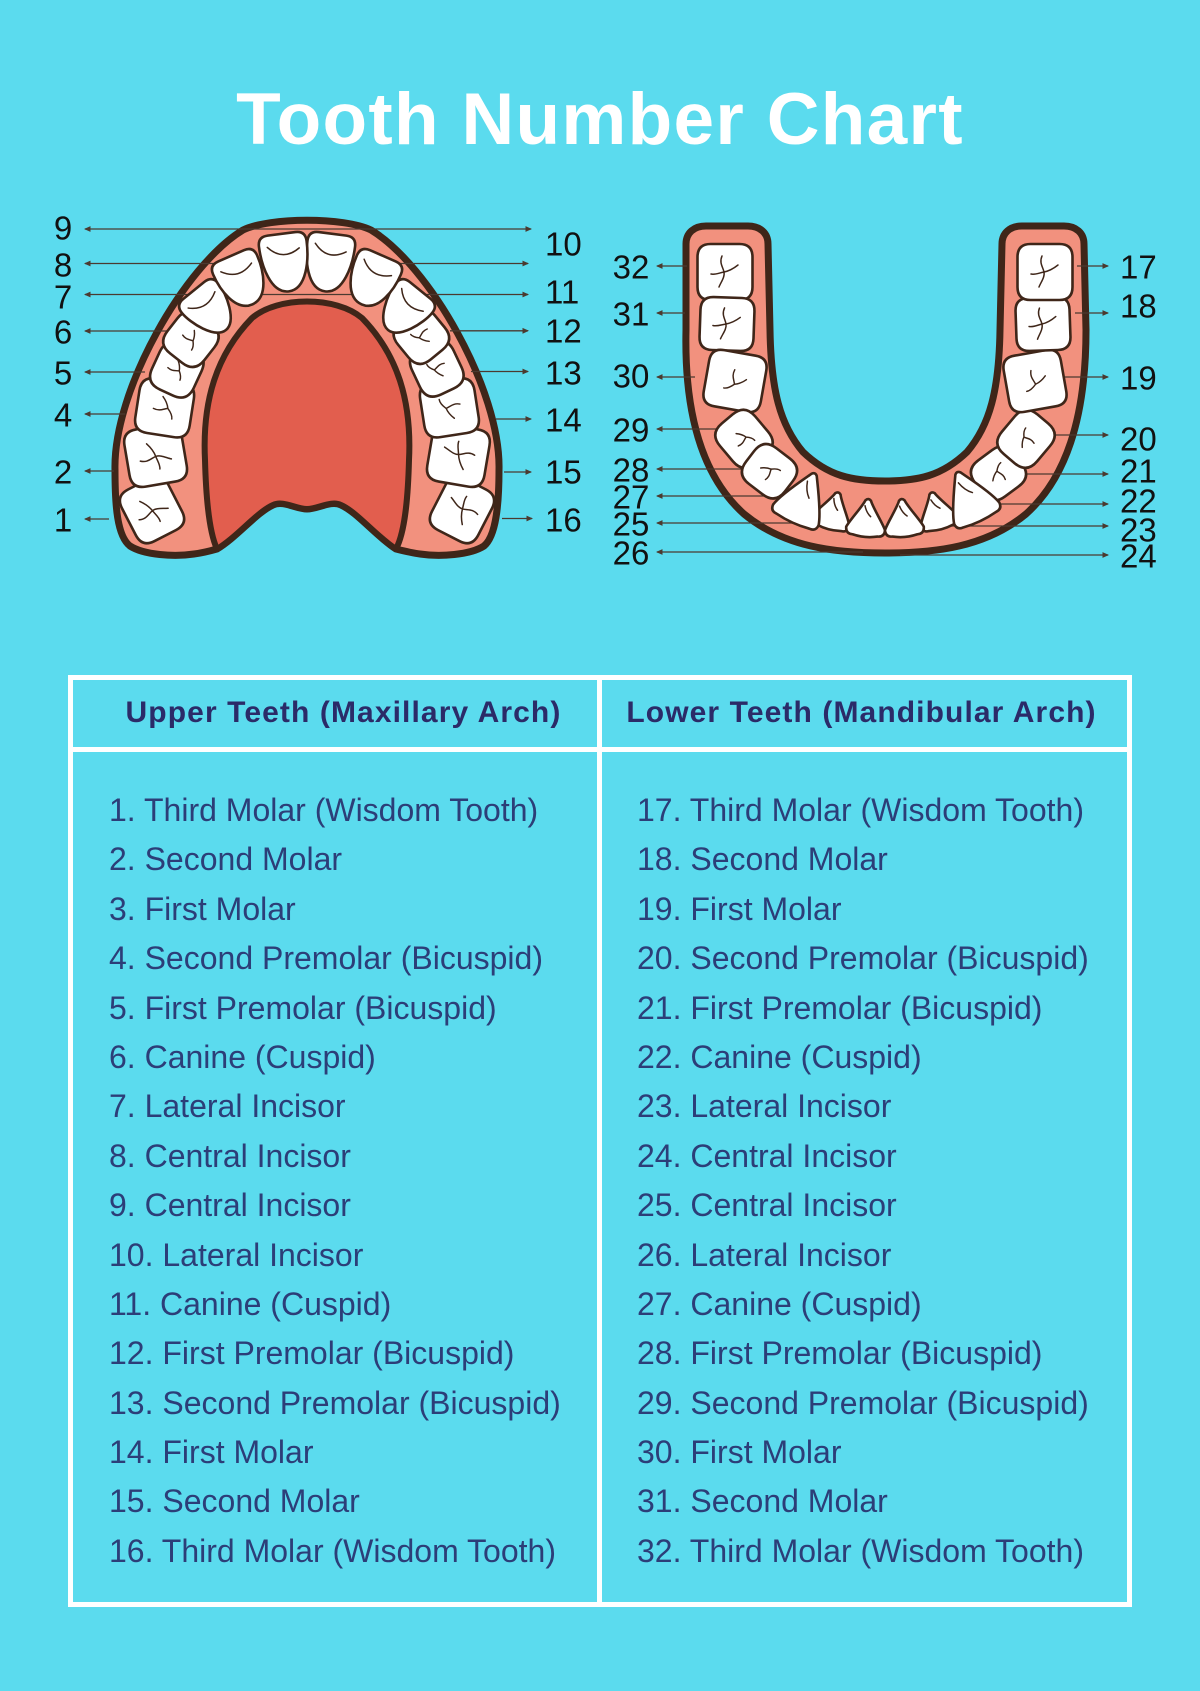  I want to click on svg-text: 21, so click(1138, 471).